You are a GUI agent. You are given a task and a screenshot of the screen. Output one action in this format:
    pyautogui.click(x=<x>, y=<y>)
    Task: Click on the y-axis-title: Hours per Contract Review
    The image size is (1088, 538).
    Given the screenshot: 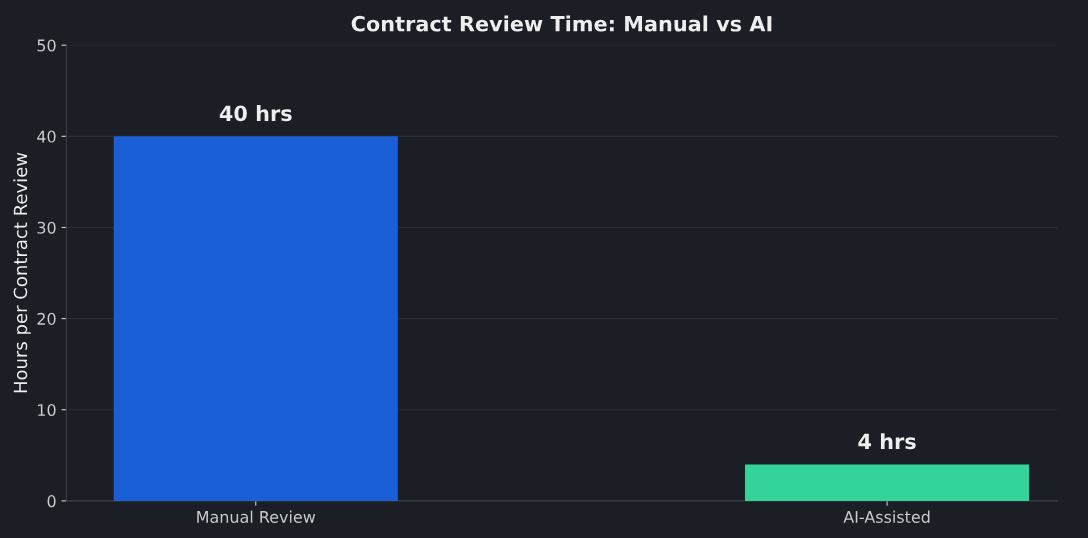 What is the action you would take?
    pyautogui.click(x=22, y=272)
    